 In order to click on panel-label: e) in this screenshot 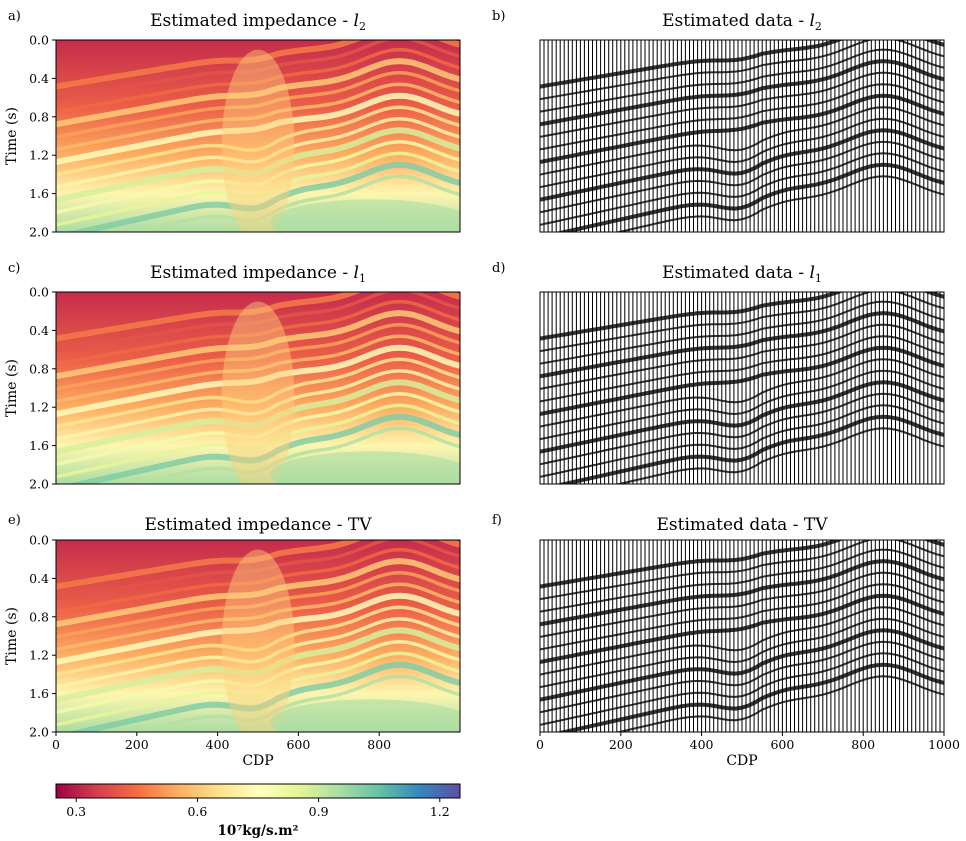, I will do `click(14, 520)`.